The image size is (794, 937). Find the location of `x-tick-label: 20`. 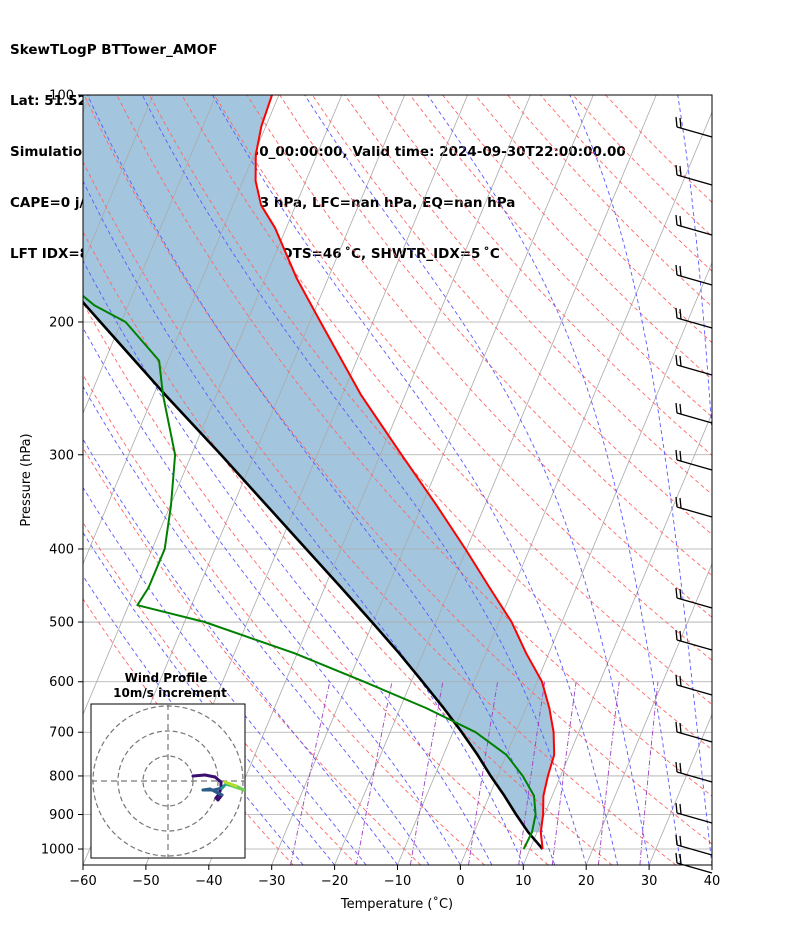

x-tick-label: 20 is located at coordinates (586, 881).